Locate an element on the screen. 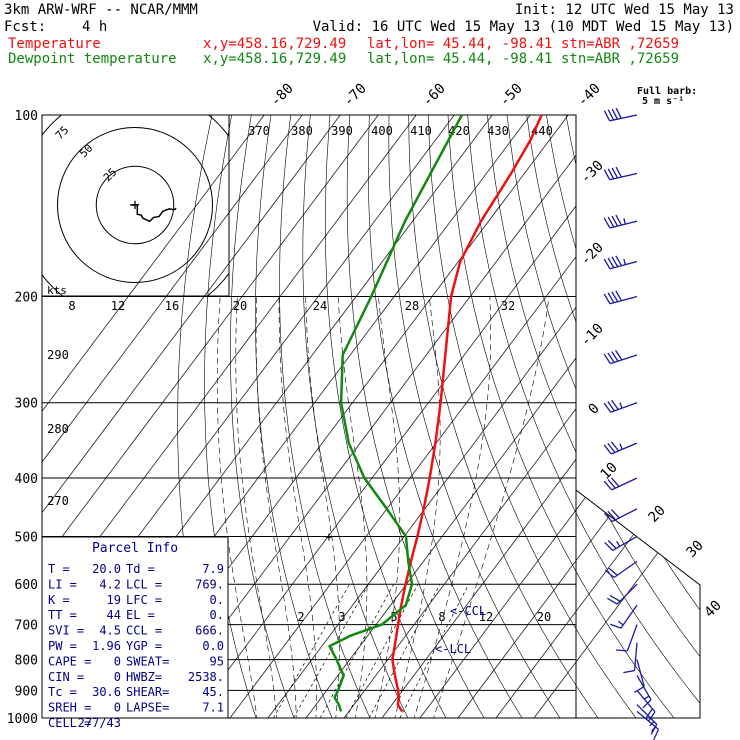  lcl-annotation: <-LCL is located at coordinates (453, 649).